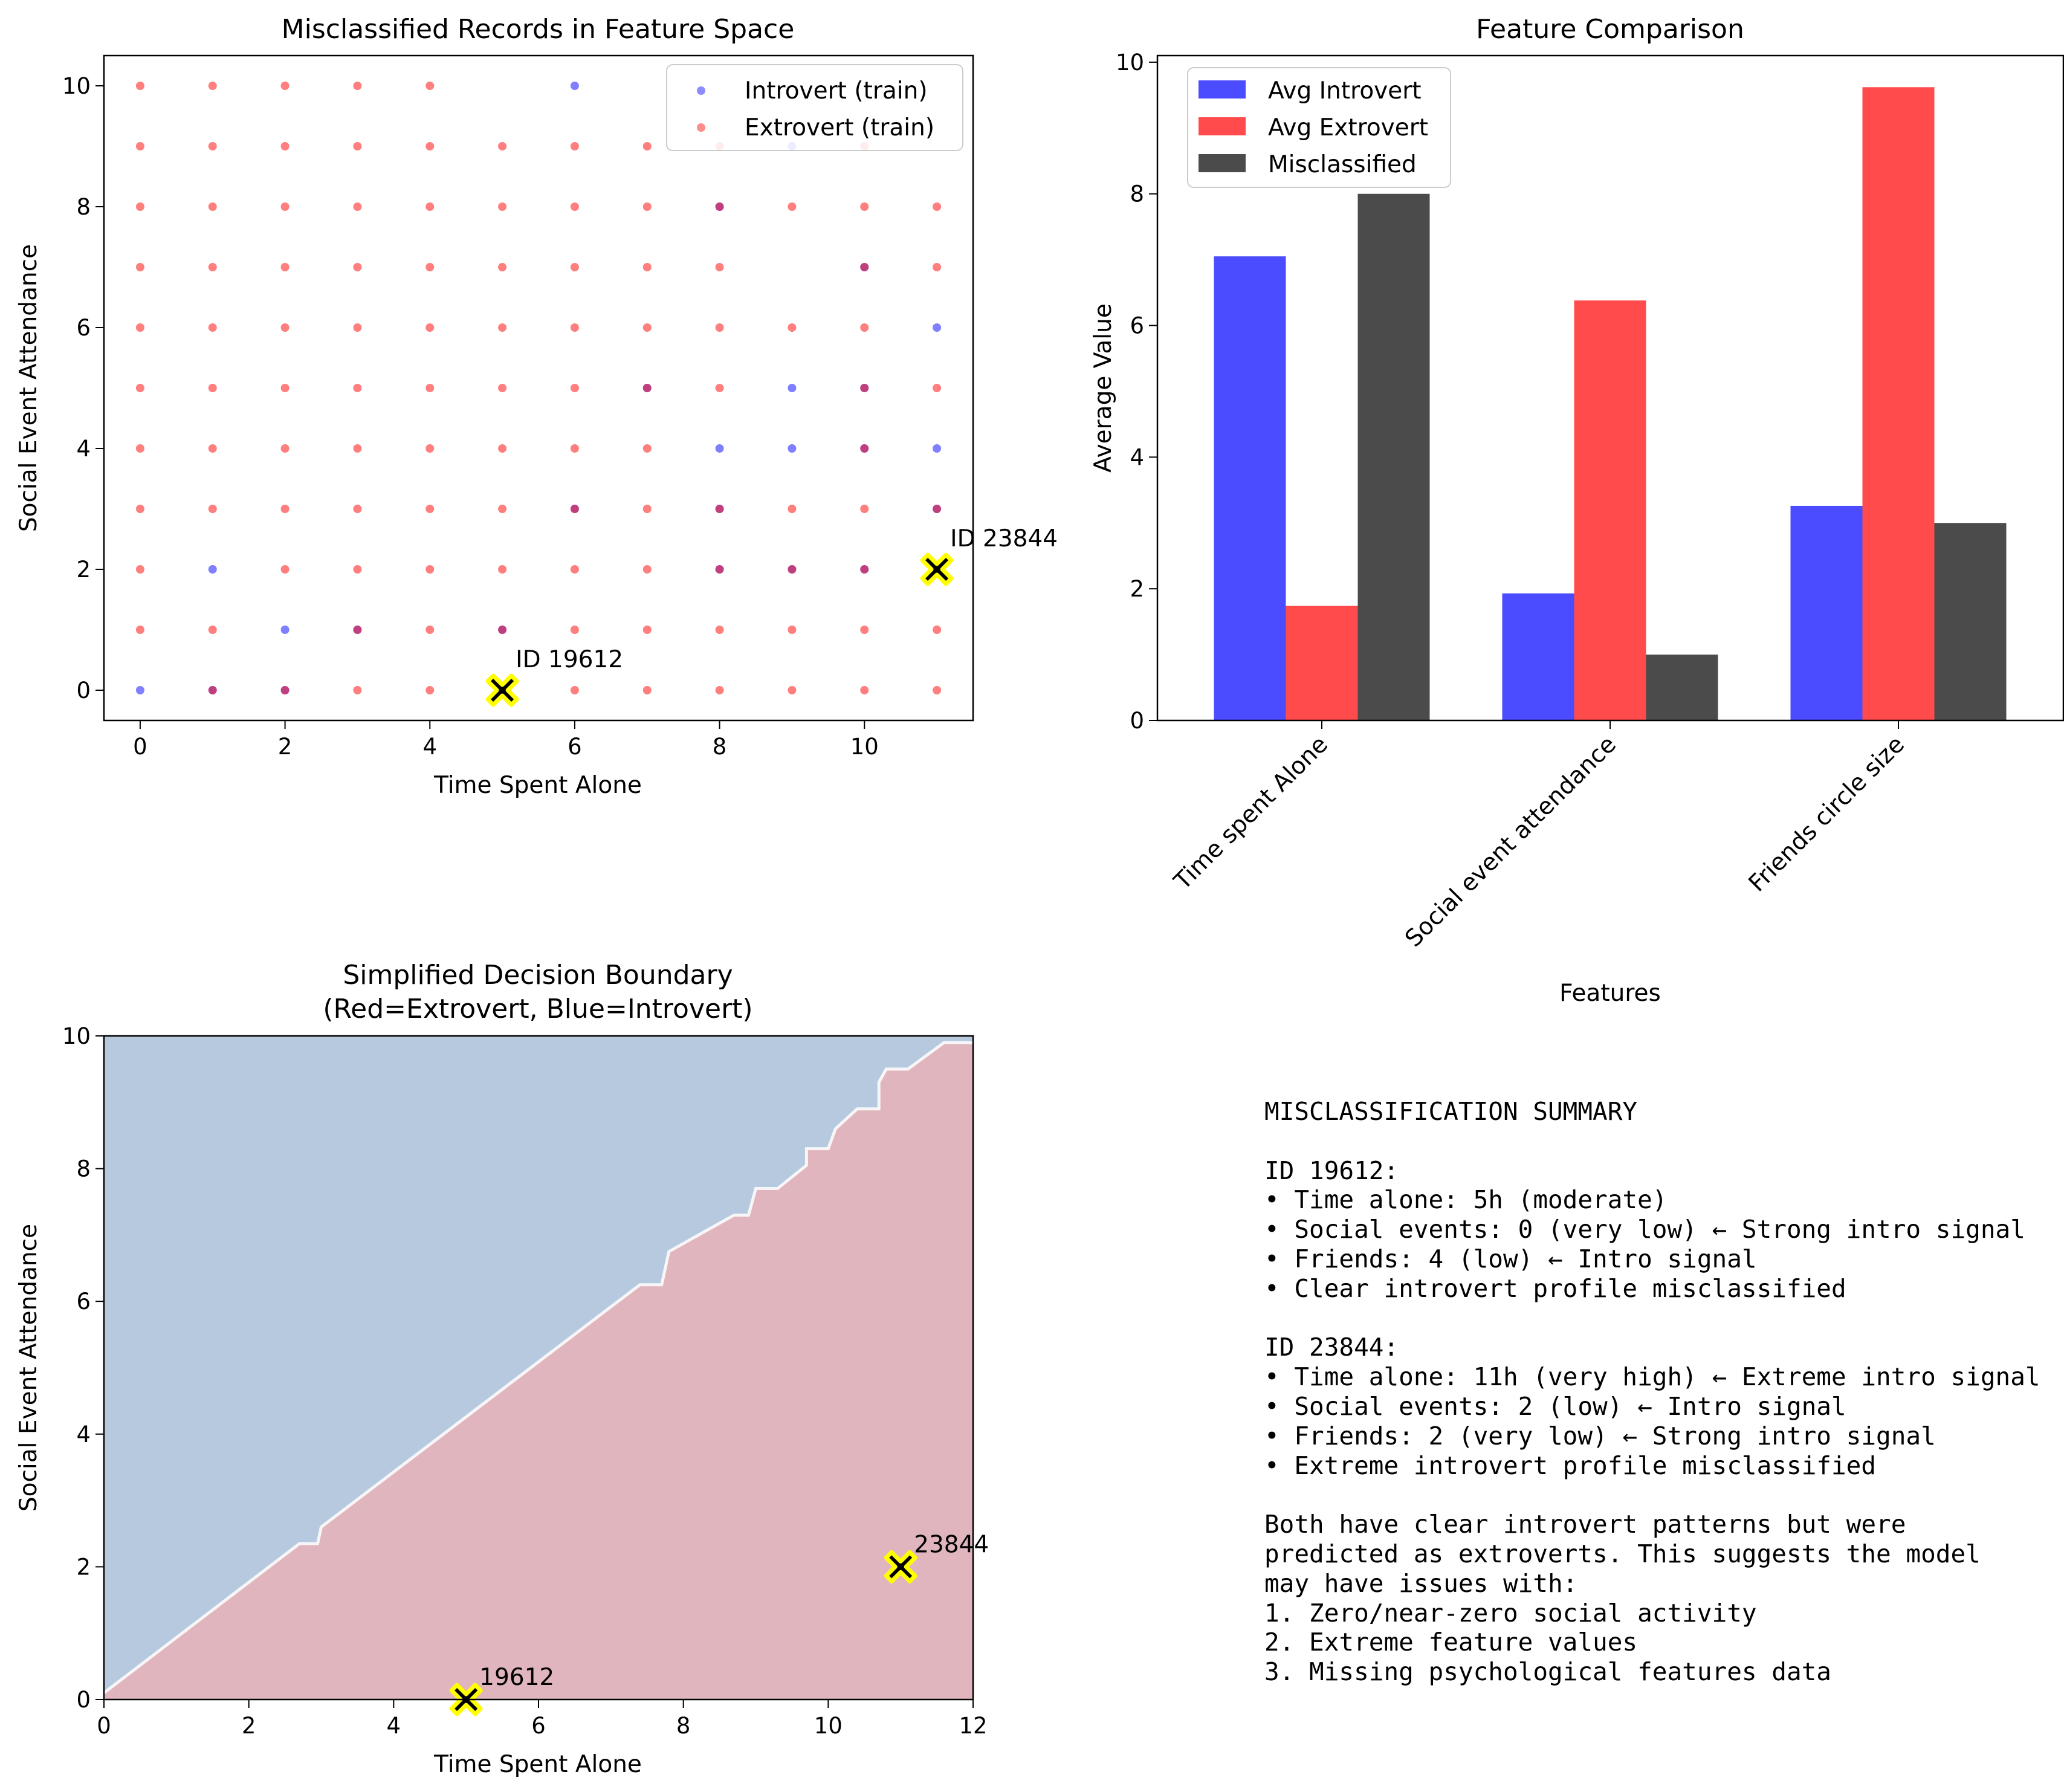  What do you see at coordinates (1555, 1406) in the screenshot?
I see `summary-id2-item: • Social events: 2 (low) ← Intro signal` at bounding box center [1555, 1406].